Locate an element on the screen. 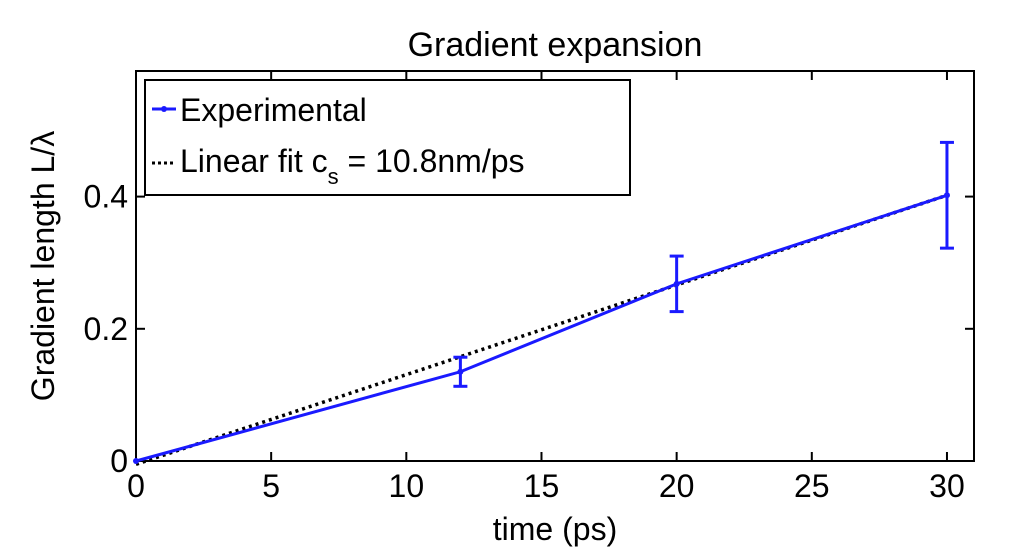 Image resolution: width=1024 pixels, height=558 pixels. legend-label-linear-fit-sub: s is located at coordinates (333, 176).